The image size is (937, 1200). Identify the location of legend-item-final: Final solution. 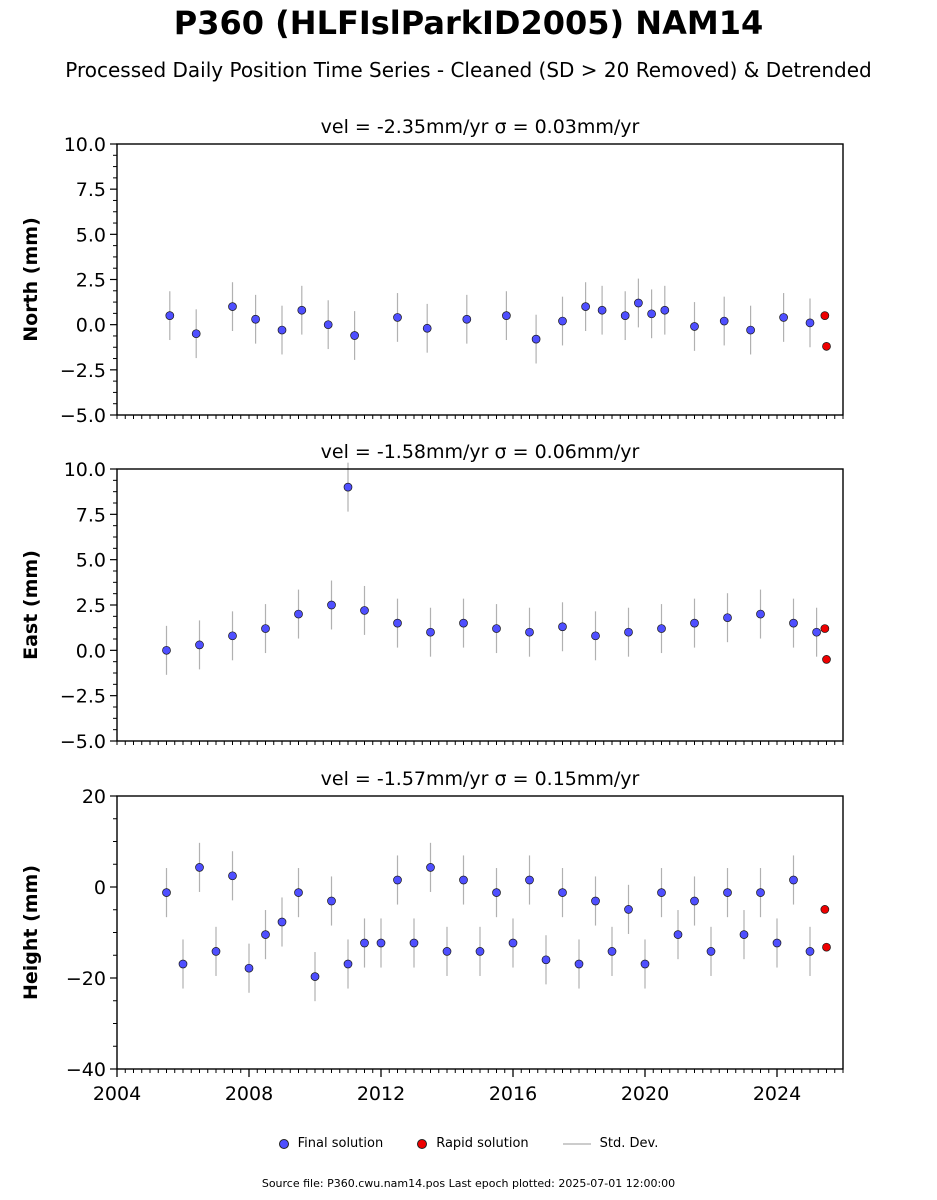
(331, 1143).